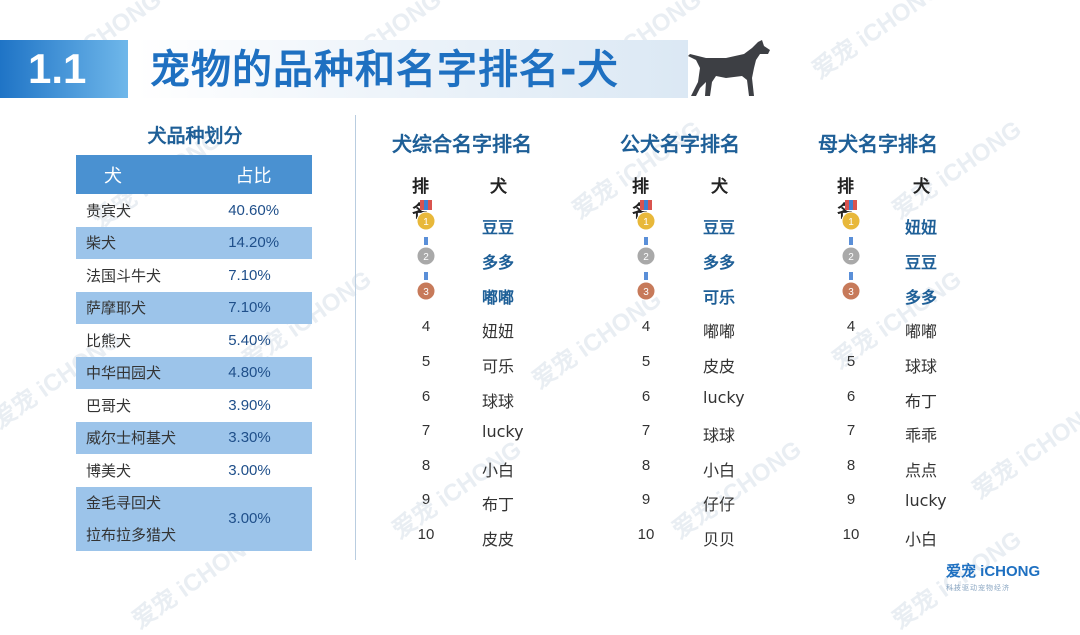 The width and height of the screenshot is (1080, 635). Describe the element at coordinates (254, 210) in the screenshot. I see `breed-share: 40.60%` at that location.